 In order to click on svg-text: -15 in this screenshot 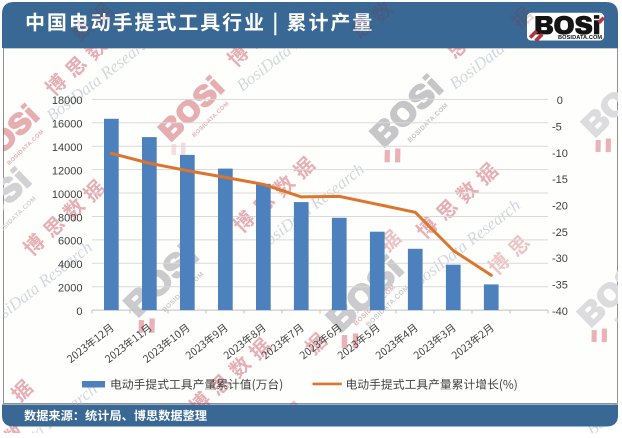, I will do `click(560, 180)`.